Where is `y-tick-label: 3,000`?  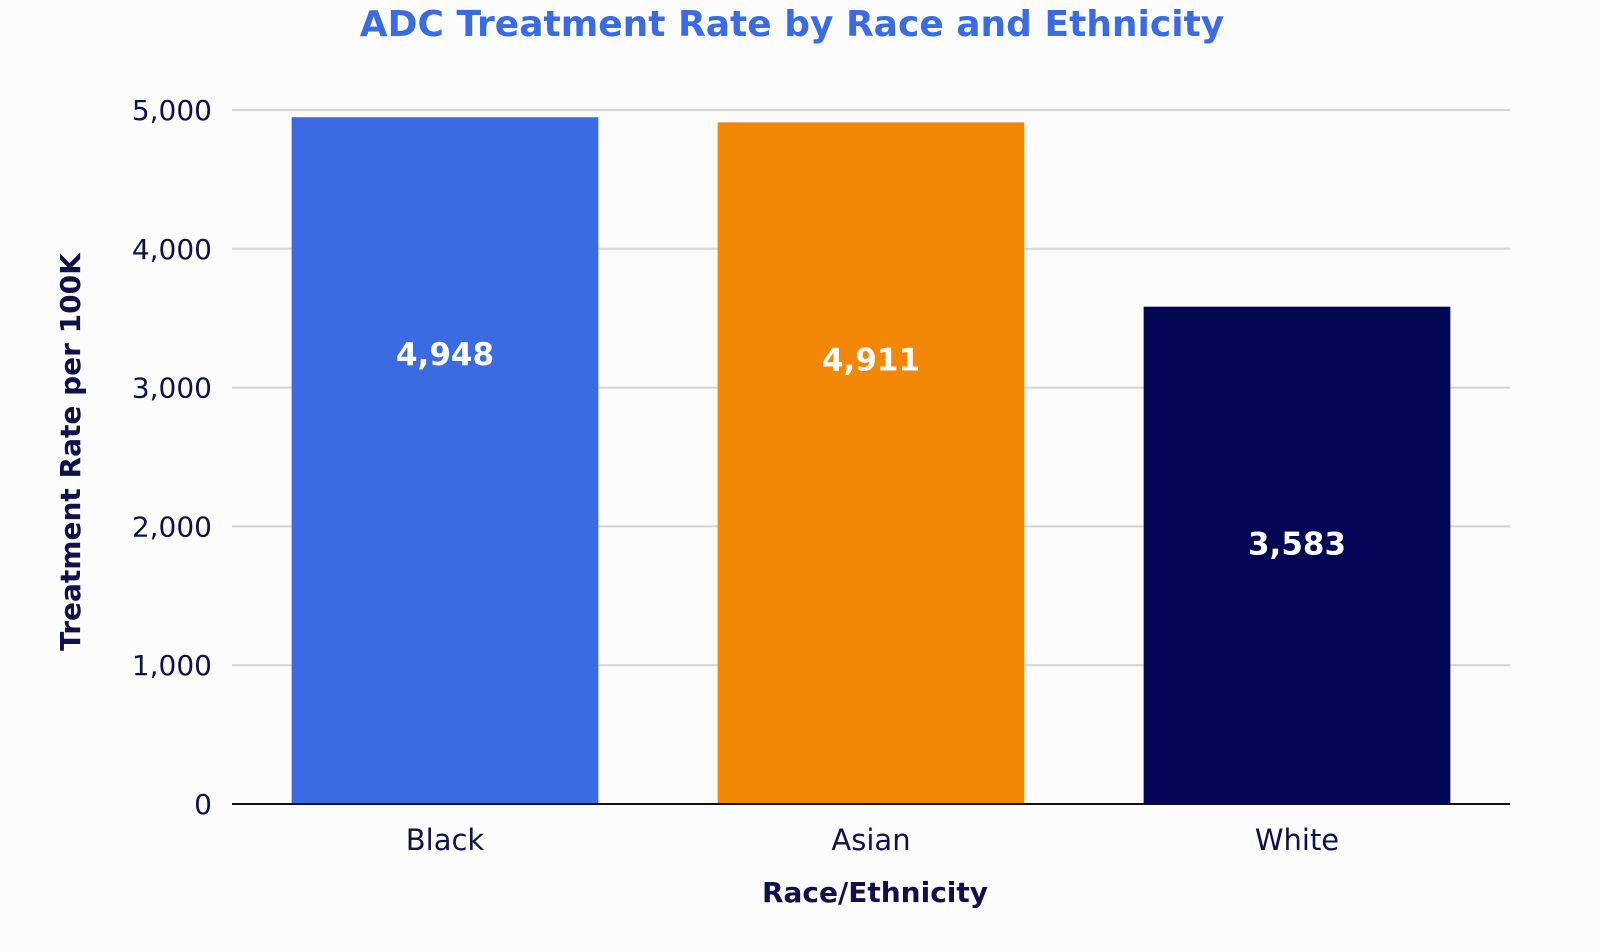 y-tick-label: 3,000 is located at coordinates (172, 388).